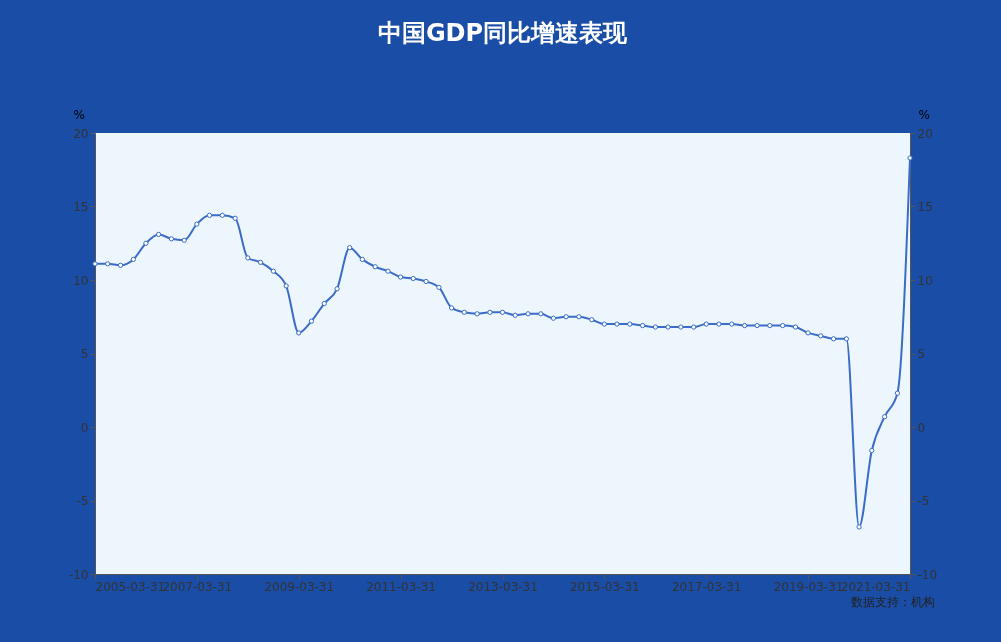  Describe the element at coordinates (503, 586) in the screenshot. I see `x-tick-label: 2013-03-31` at that location.